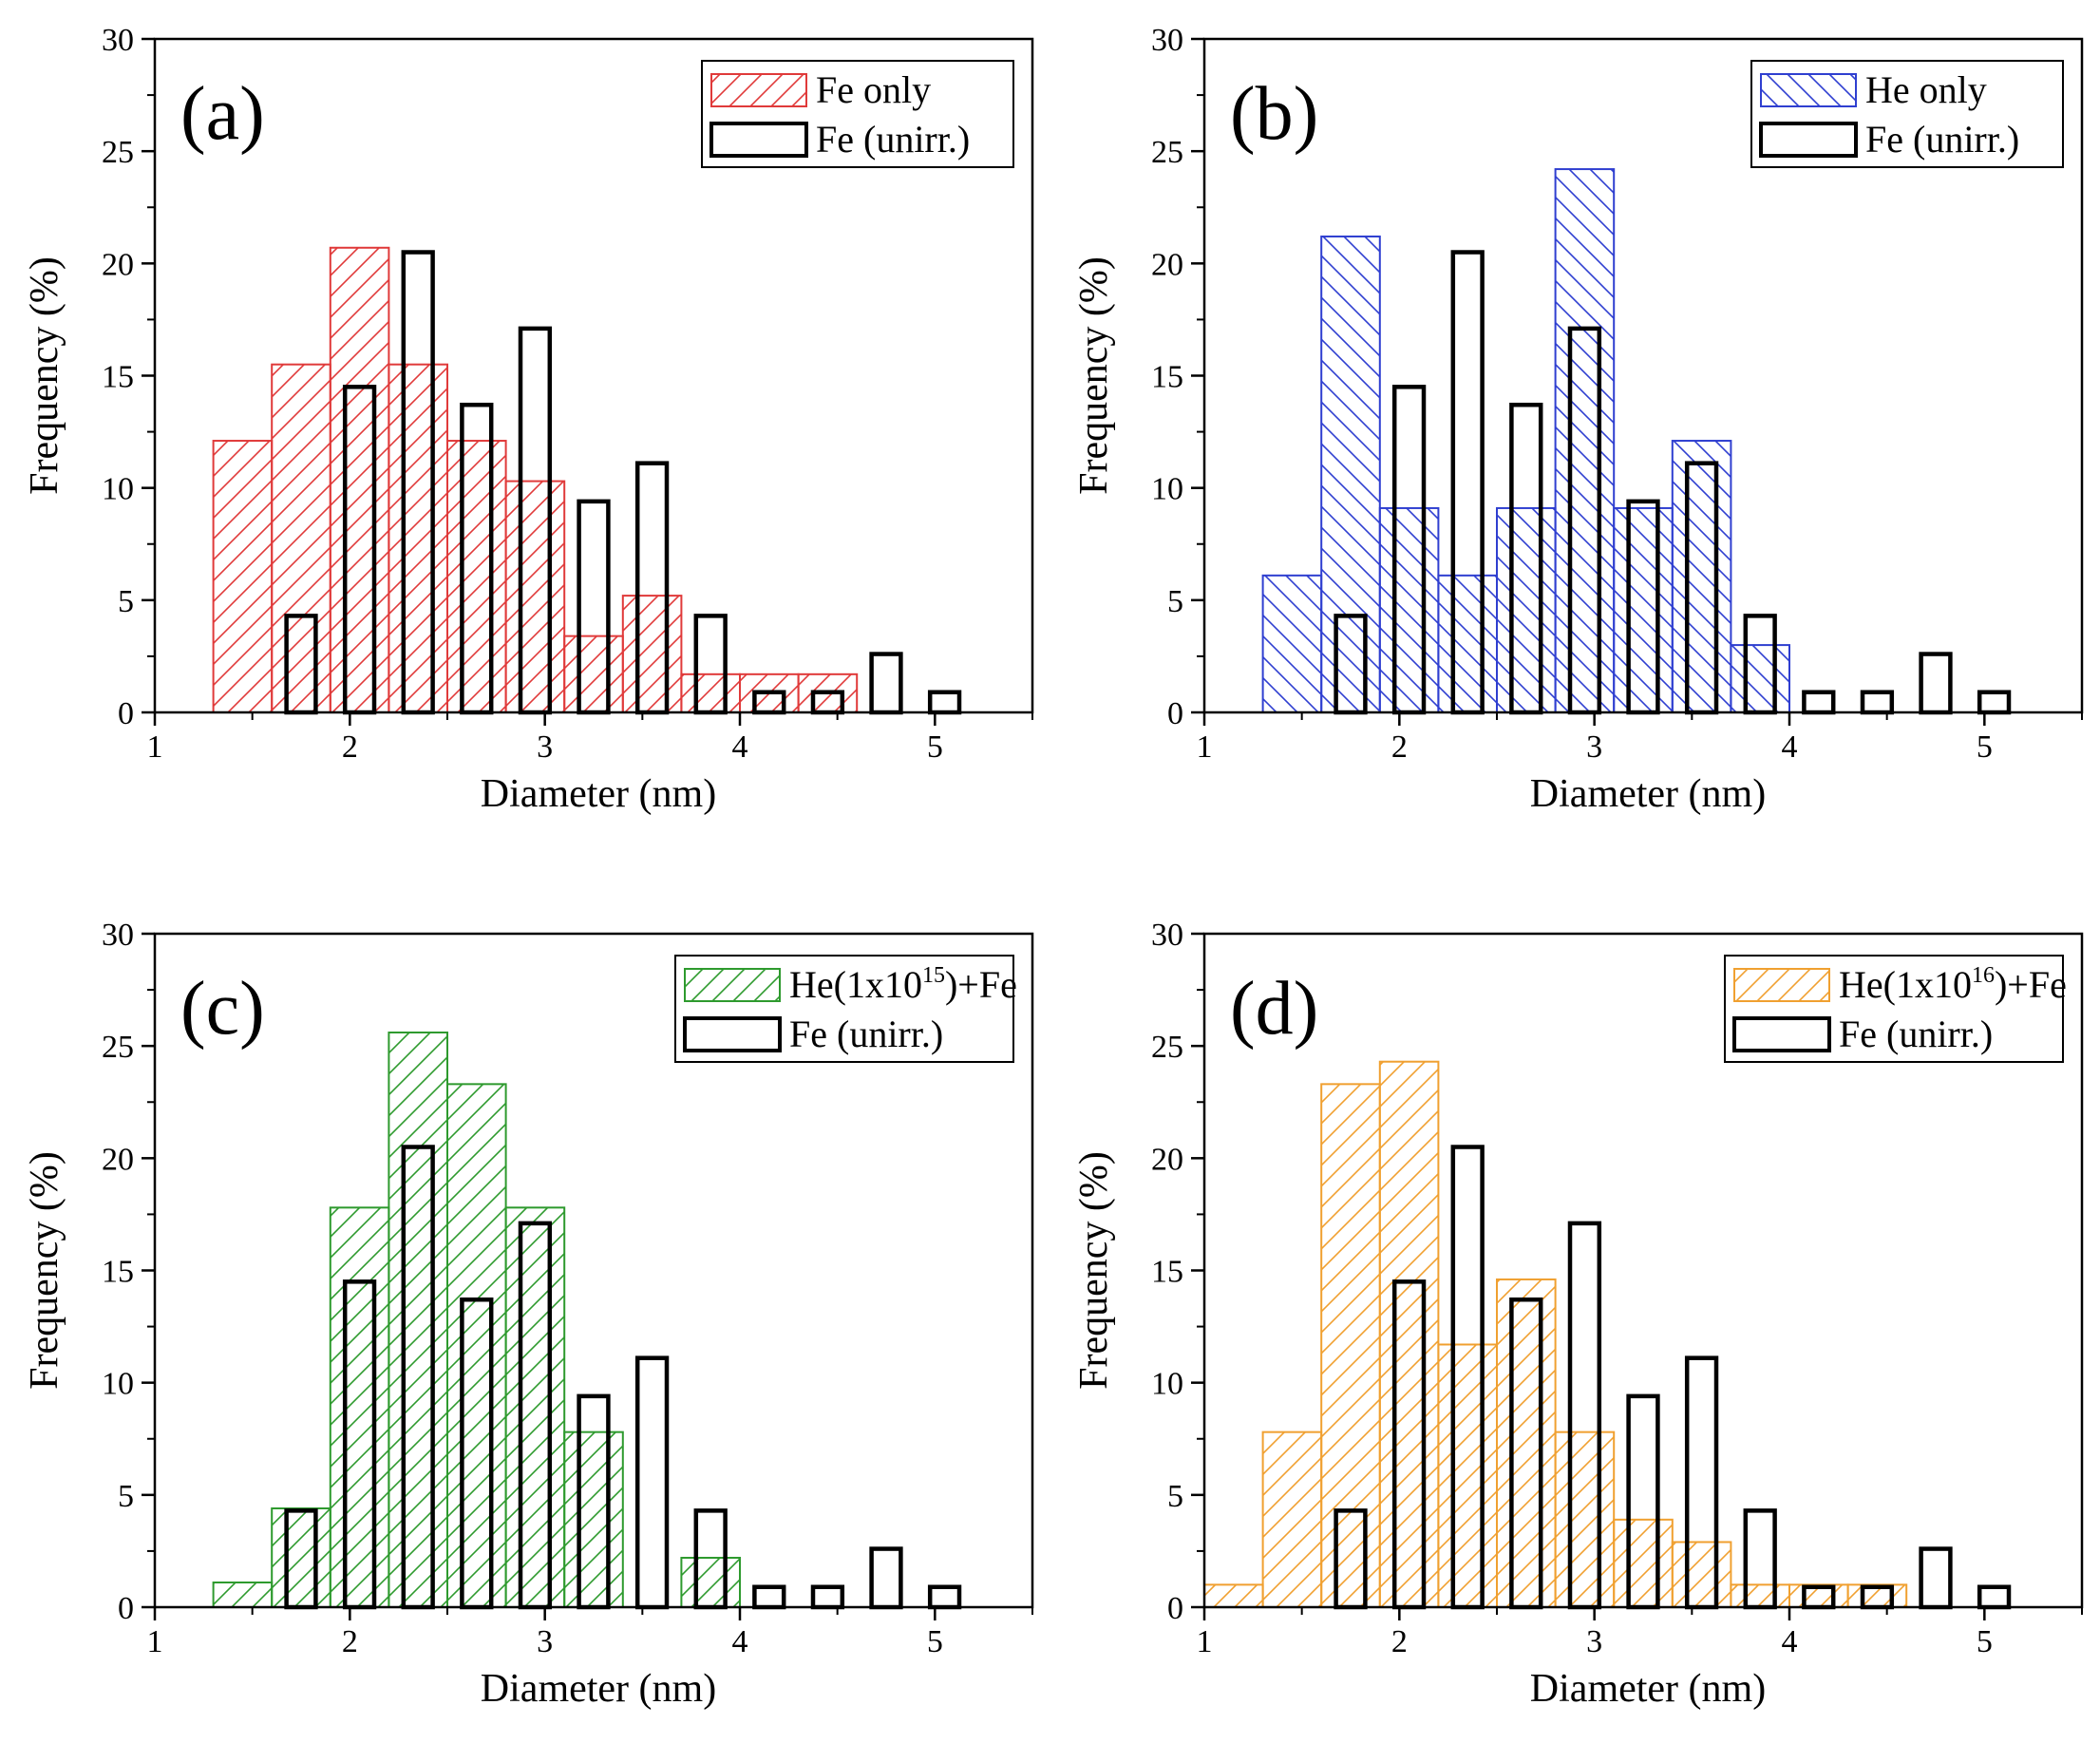  I want to click on legend-entry-label: He(1x1016)+Fe, so click(1953, 984).